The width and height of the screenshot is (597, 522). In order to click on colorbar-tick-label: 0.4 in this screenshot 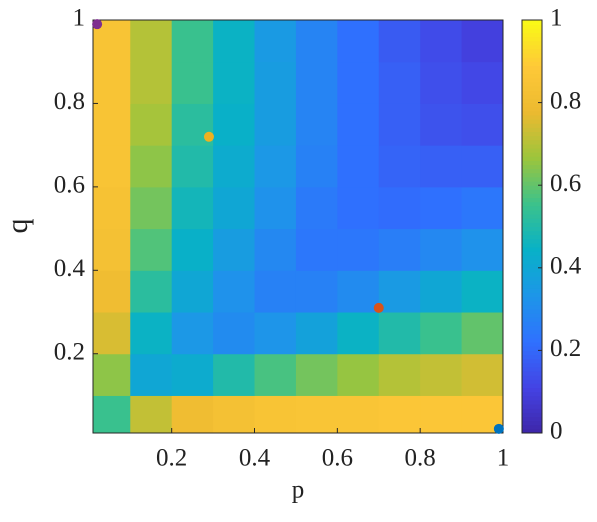, I will do `click(566, 266)`.